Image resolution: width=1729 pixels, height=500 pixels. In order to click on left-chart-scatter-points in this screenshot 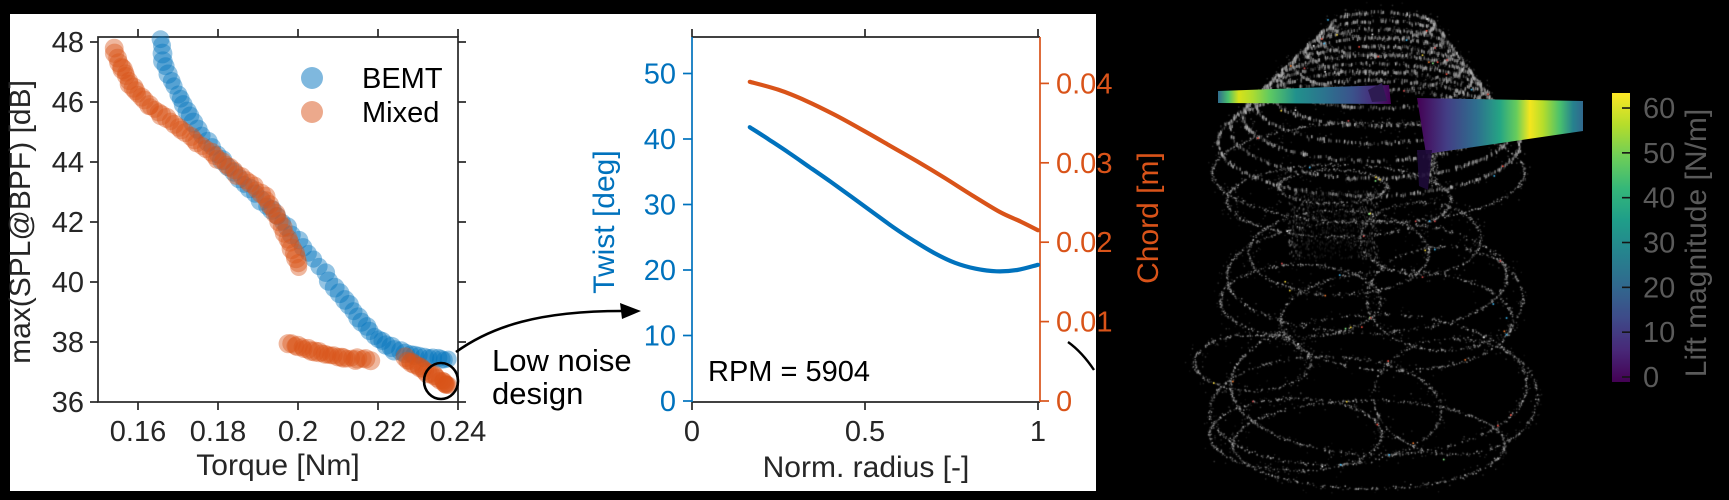, I will do `click(281, 212)`.